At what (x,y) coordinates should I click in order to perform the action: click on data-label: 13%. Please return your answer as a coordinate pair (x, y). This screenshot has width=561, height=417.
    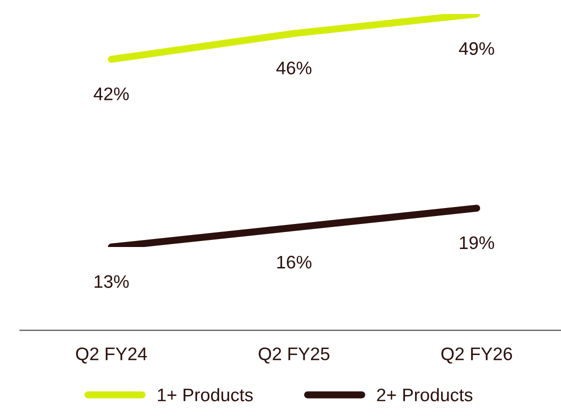
    Looking at the image, I should click on (111, 281).